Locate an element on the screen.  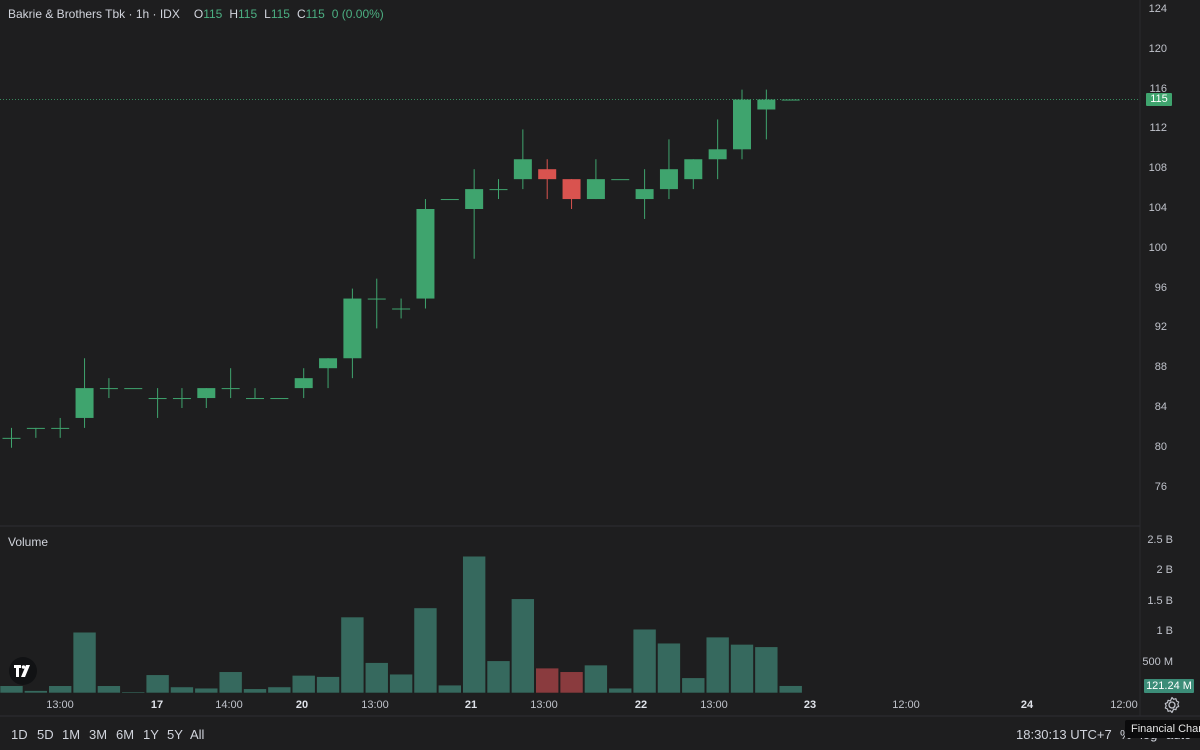
tradingview-logo-icon is located at coordinates (23, 671).